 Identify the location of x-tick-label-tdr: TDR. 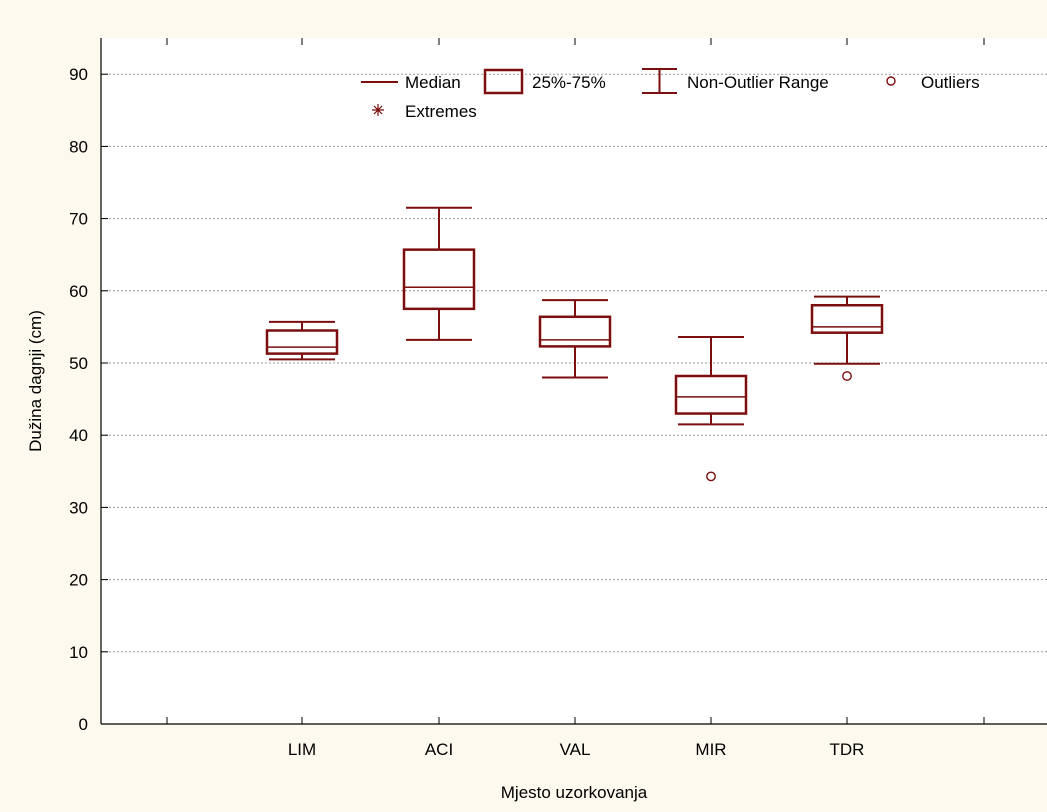
(847, 749).